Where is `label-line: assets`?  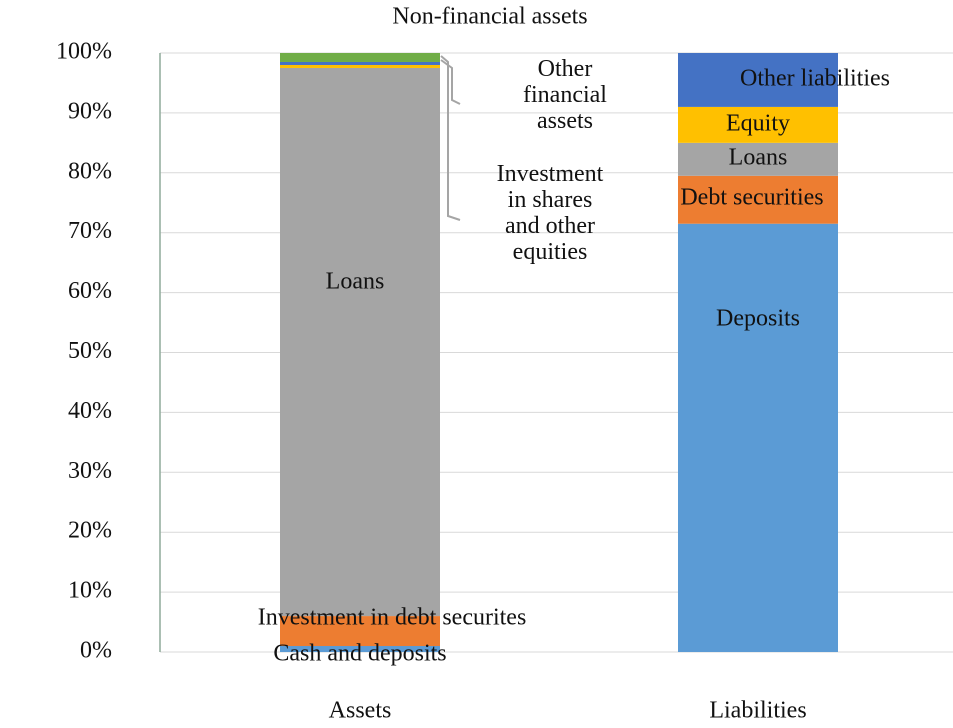
label-line: assets is located at coordinates (565, 121).